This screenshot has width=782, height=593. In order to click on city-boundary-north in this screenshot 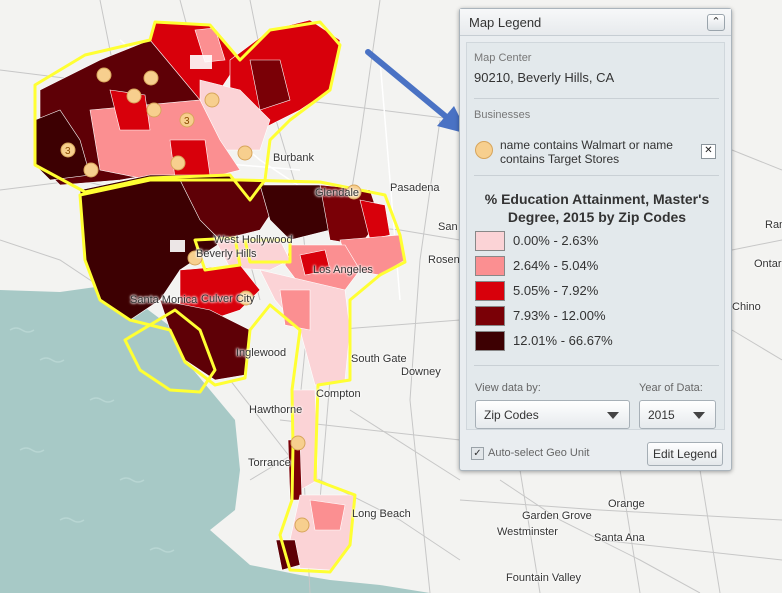, I will do `click(187, 111)`.